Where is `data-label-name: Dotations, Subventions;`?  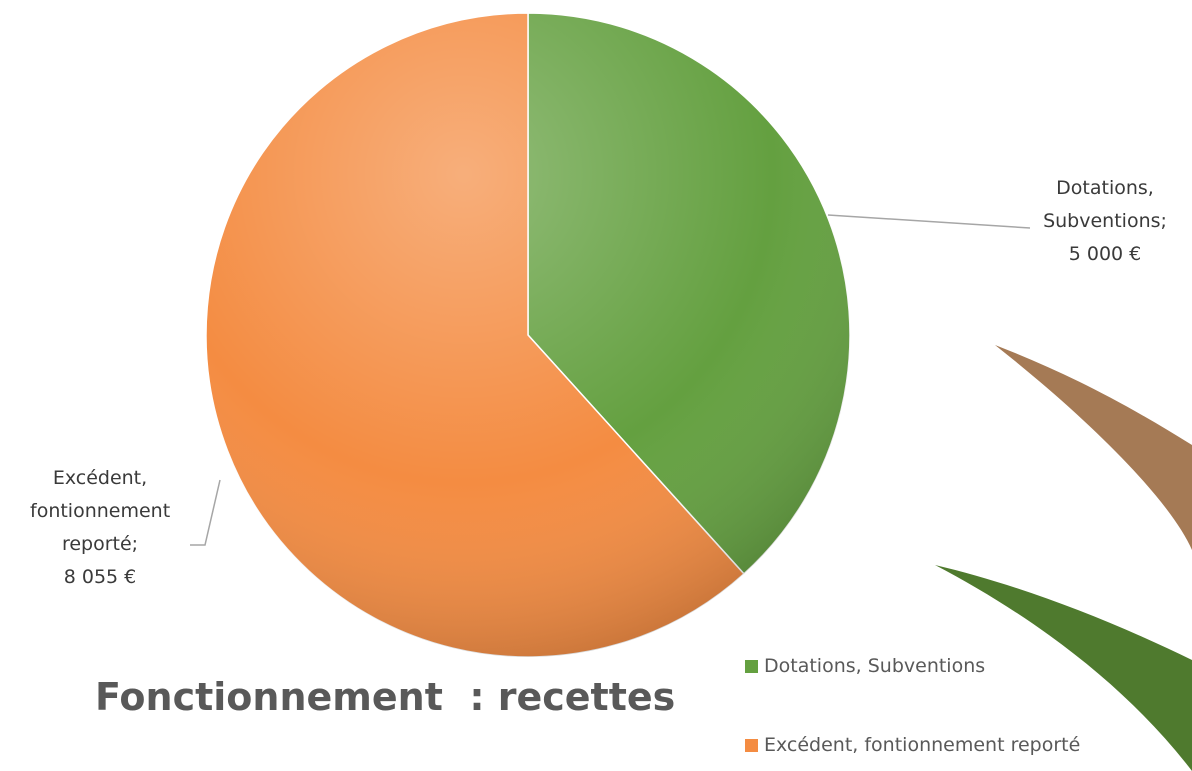
data-label-name: Dotations, Subventions; is located at coordinates (1105, 204).